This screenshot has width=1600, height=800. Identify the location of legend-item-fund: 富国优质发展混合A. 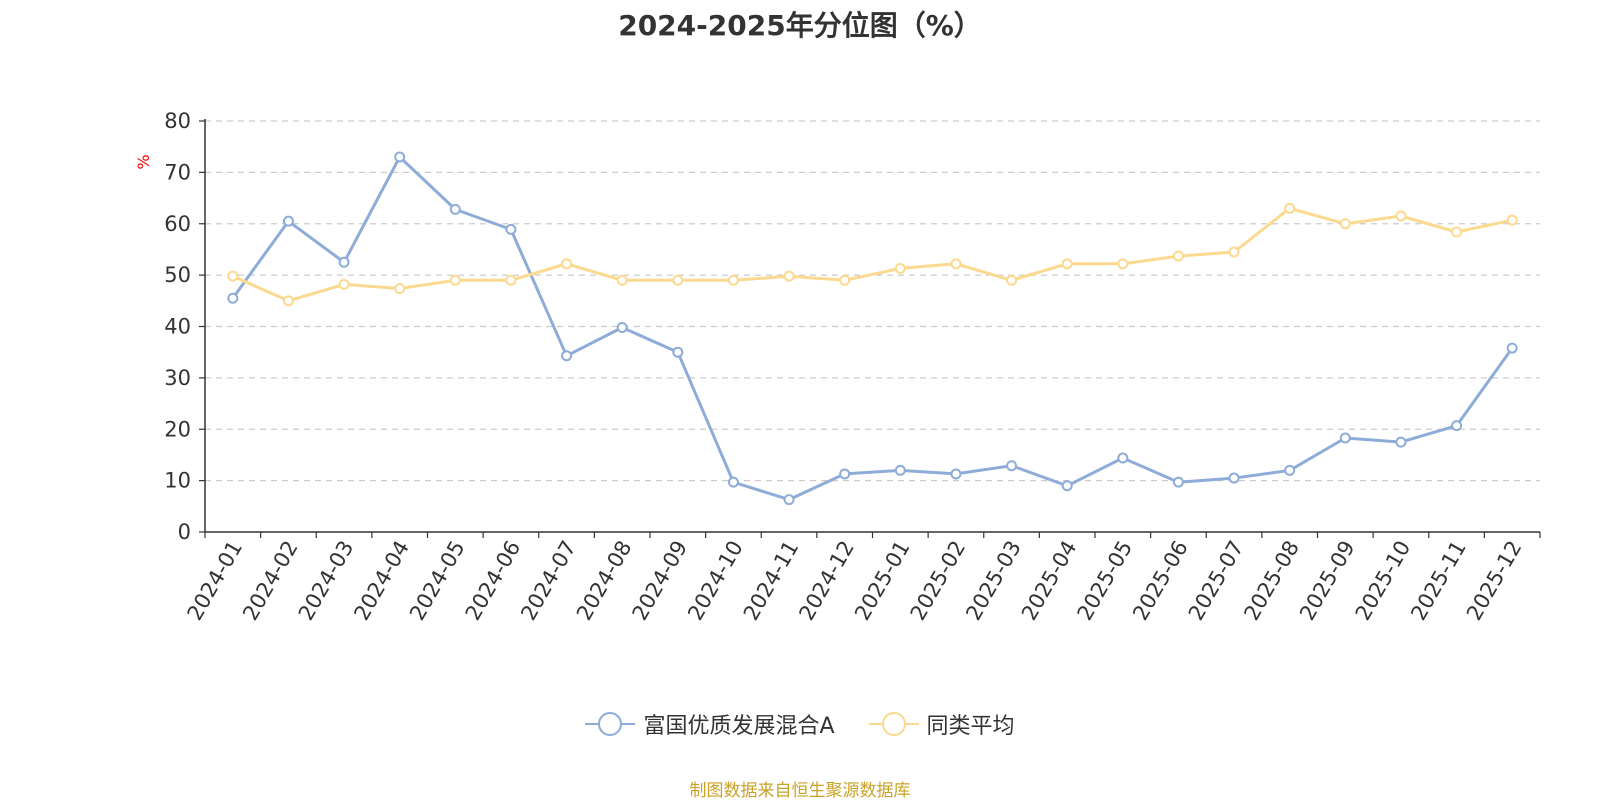
(710, 724).